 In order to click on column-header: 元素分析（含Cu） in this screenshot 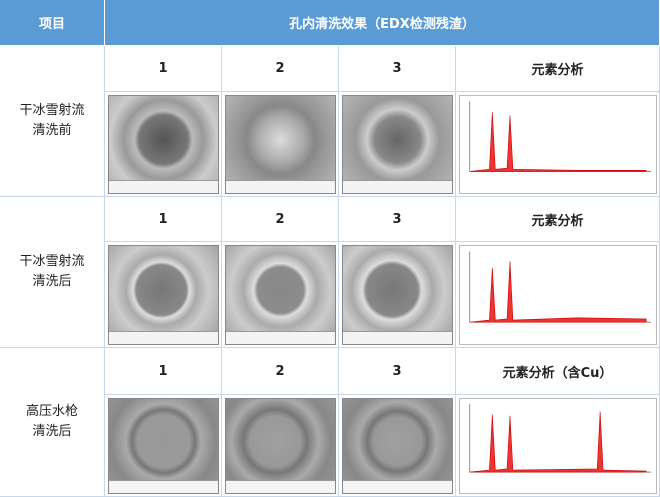, I will do `click(558, 371)`.